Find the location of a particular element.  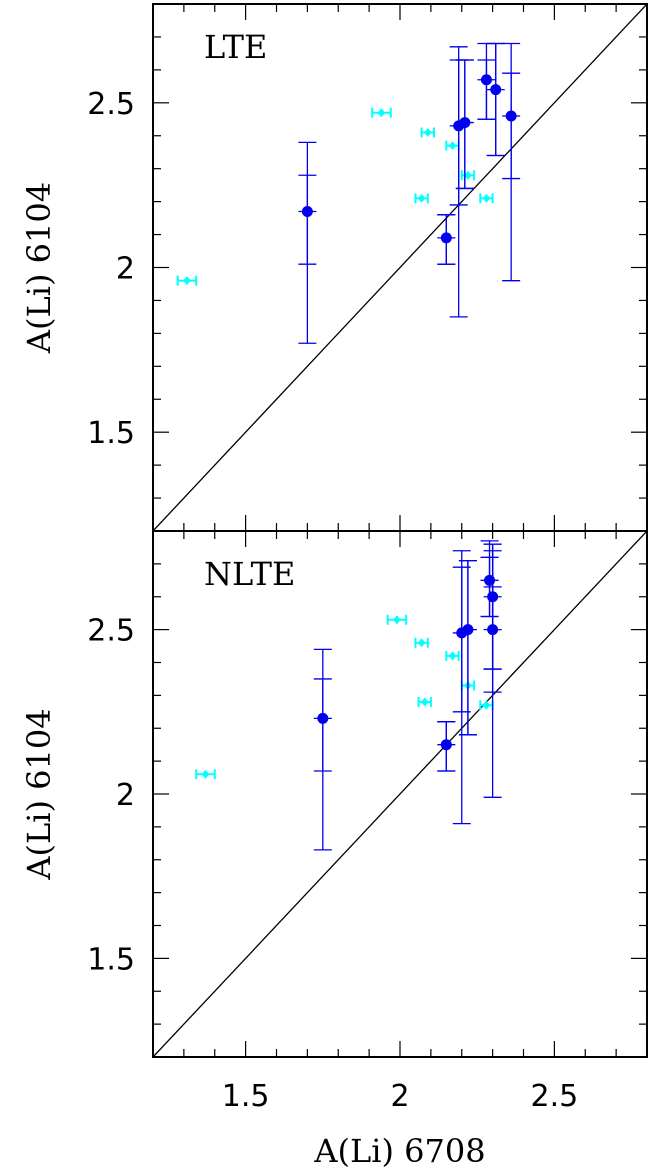

x-axis-tick-labels: 1.5 2 2.5 is located at coordinates (400, 1096).